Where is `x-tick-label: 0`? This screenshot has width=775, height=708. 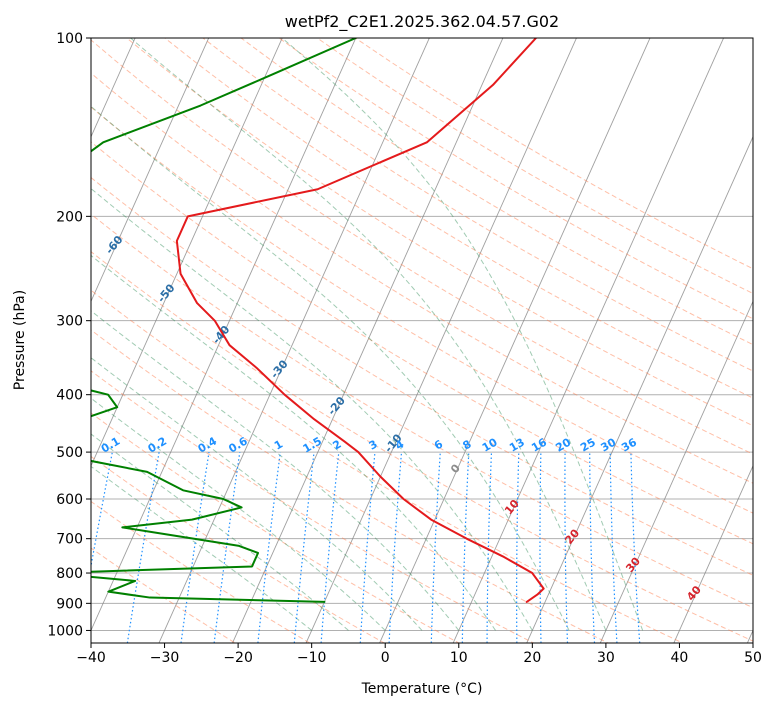 x-tick-label: 0 is located at coordinates (385, 658).